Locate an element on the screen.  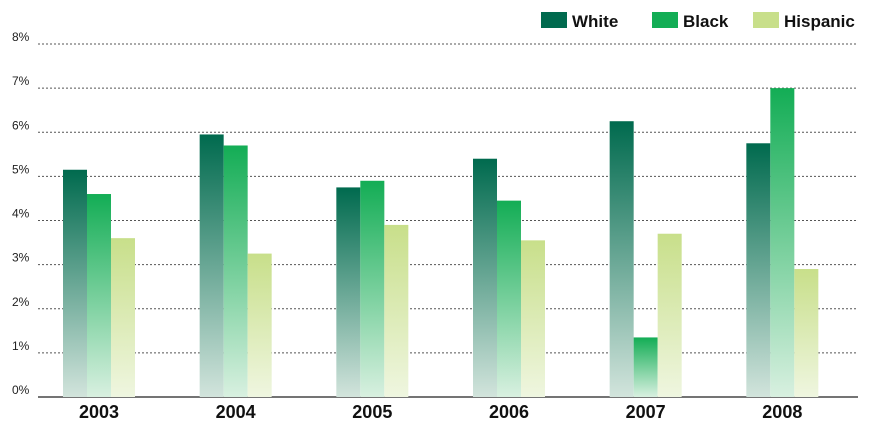
legend-swatch-white is located at coordinates (554, 20).